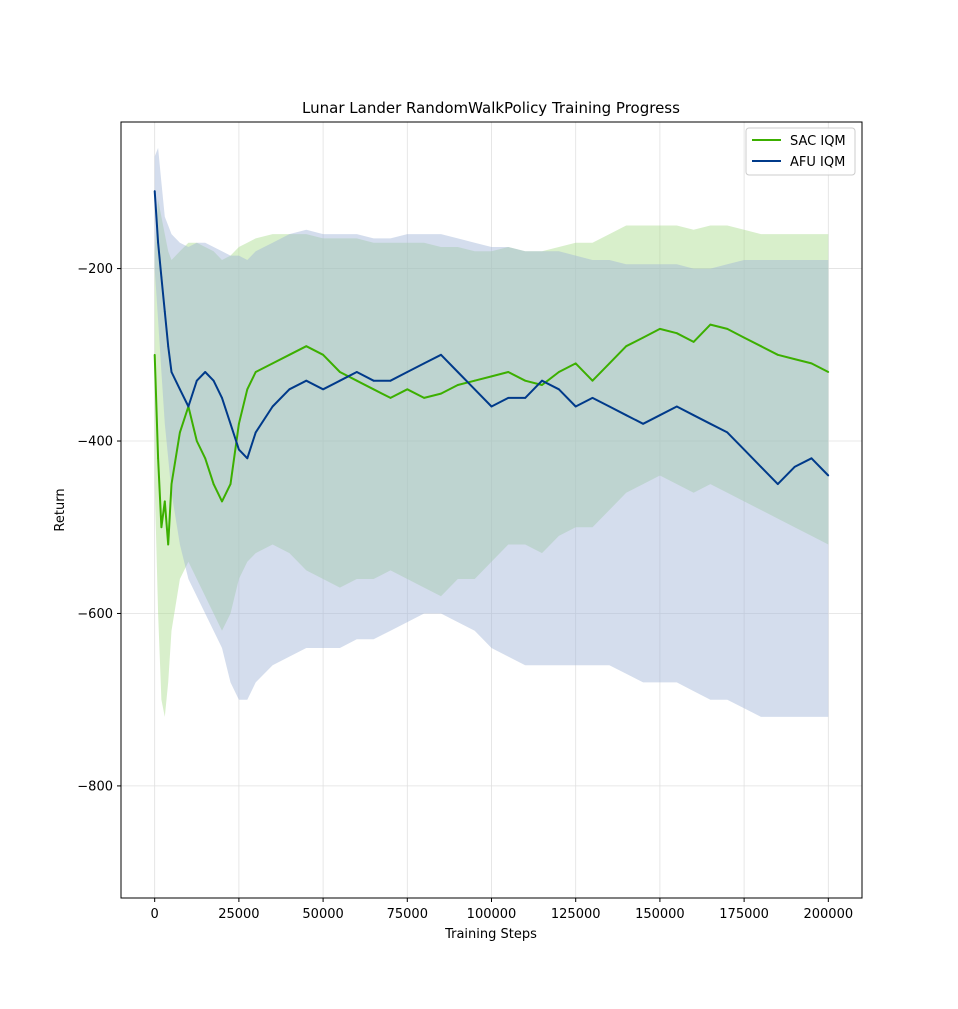  Describe the element at coordinates (800, 151) in the screenshot. I see `legend: SAC IQM AFU IQM` at that location.